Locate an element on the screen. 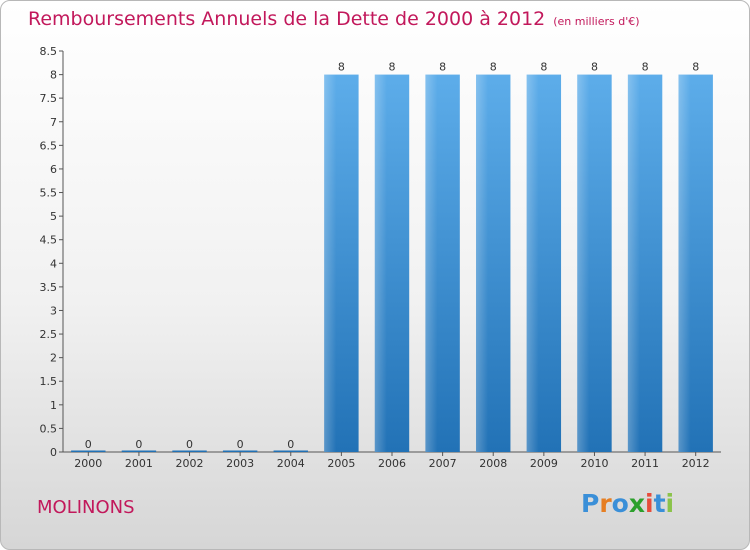  x-tick-label: 2000 is located at coordinates (88, 463).